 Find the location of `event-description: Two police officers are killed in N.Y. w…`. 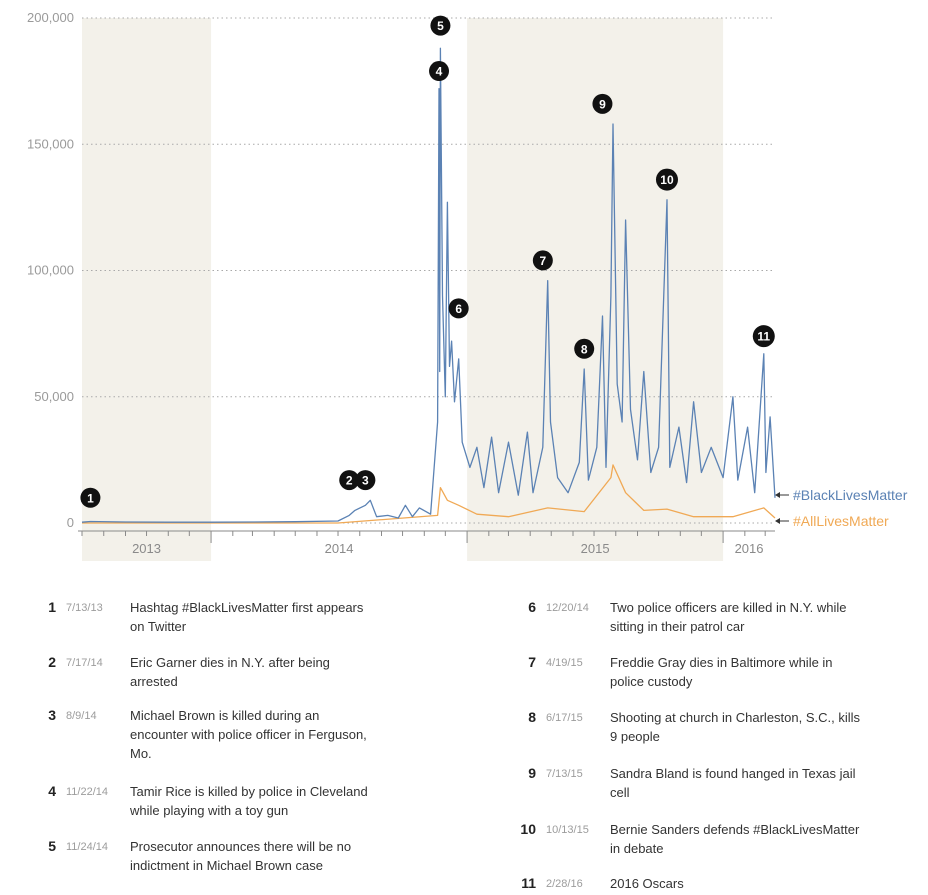

event-description: Two police officers are killed in N.Y. w… is located at coordinates (728, 617).